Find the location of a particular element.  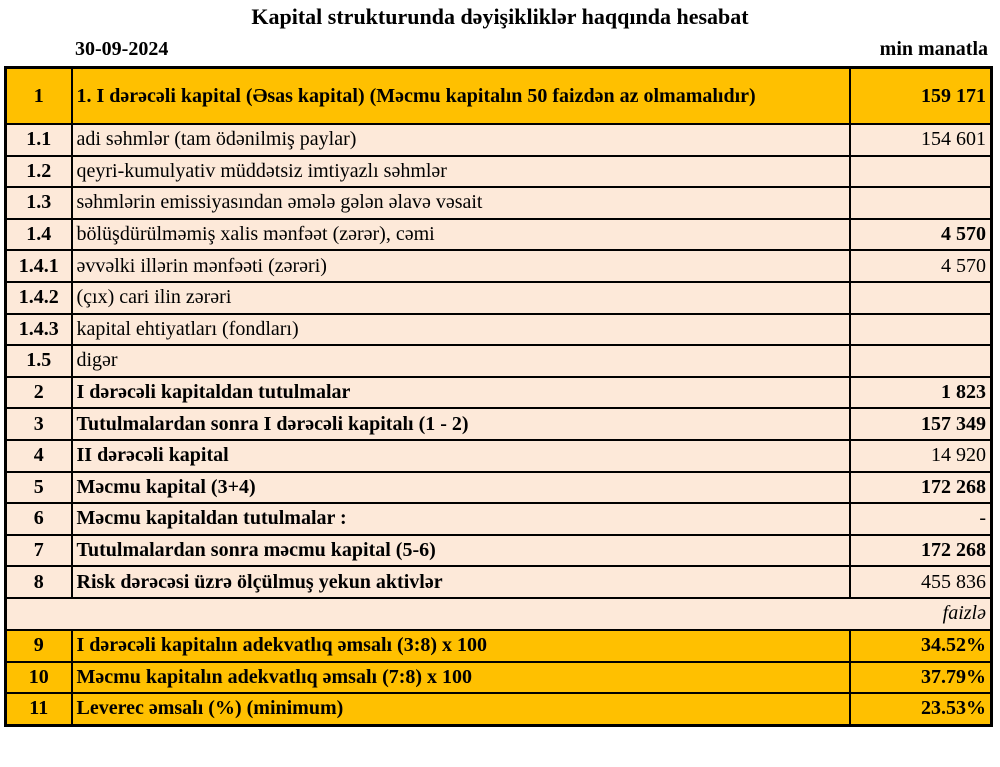

row-value: 37.79% is located at coordinates (920, 677).